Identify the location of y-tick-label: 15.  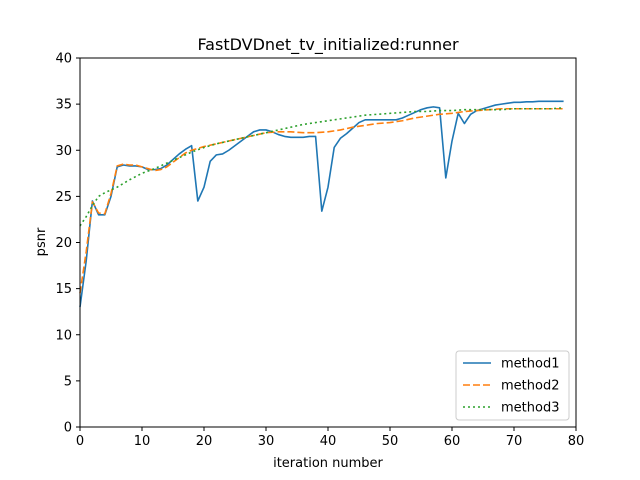
(63, 289).